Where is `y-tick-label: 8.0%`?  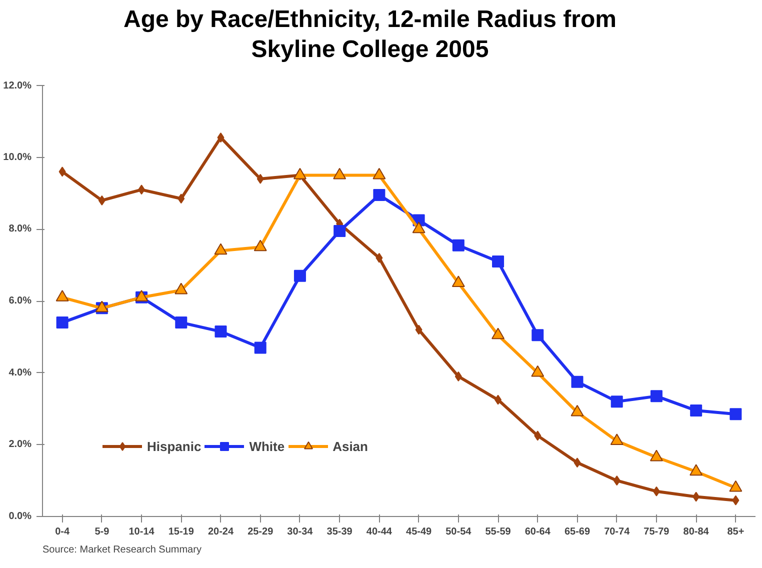
y-tick-label: 8.0% is located at coordinates (20, 229).